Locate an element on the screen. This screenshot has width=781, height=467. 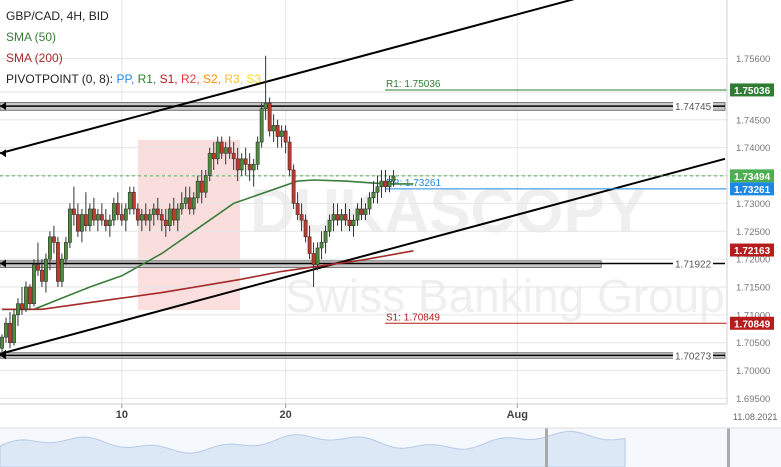
navigator is located at coordinates (390, 447).